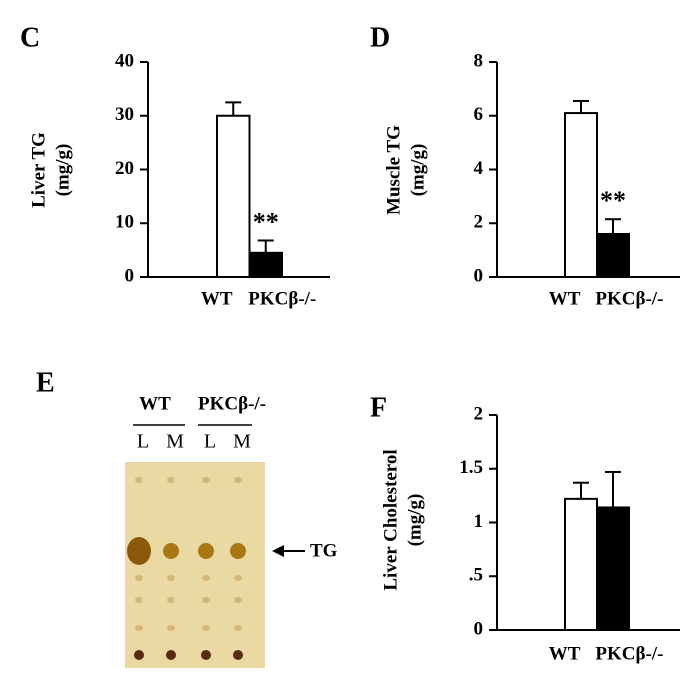  I want to click on y-tick-label: 10, so click(124, 222).